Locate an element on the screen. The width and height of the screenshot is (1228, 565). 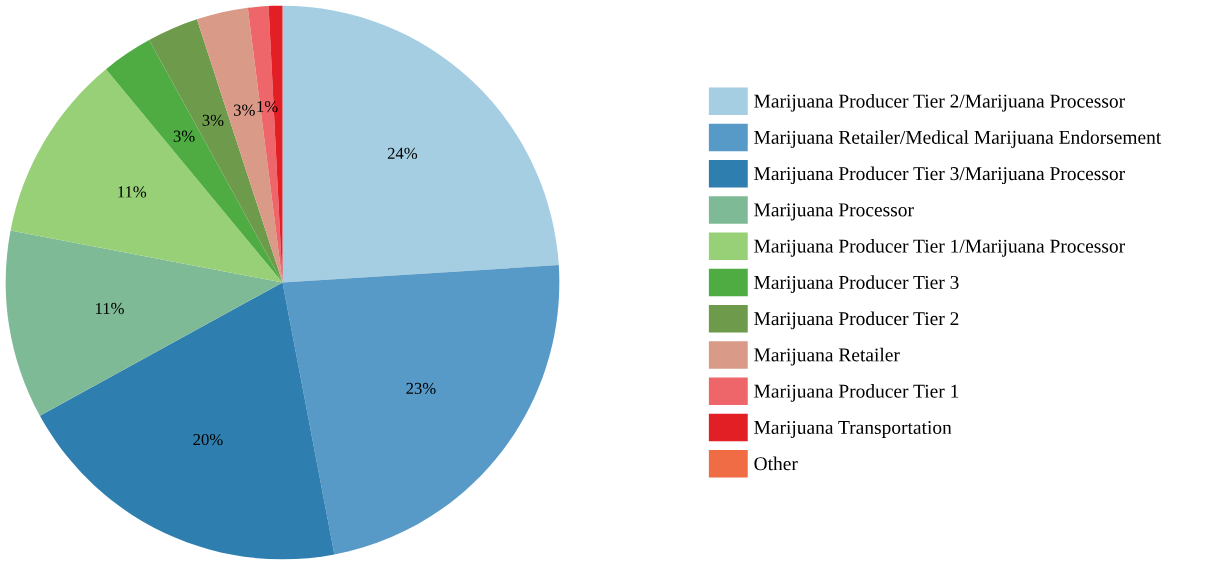
legend-label: Marijuana Producer Tier 2/Marijuana Processor is located at coordinates (939, 102).